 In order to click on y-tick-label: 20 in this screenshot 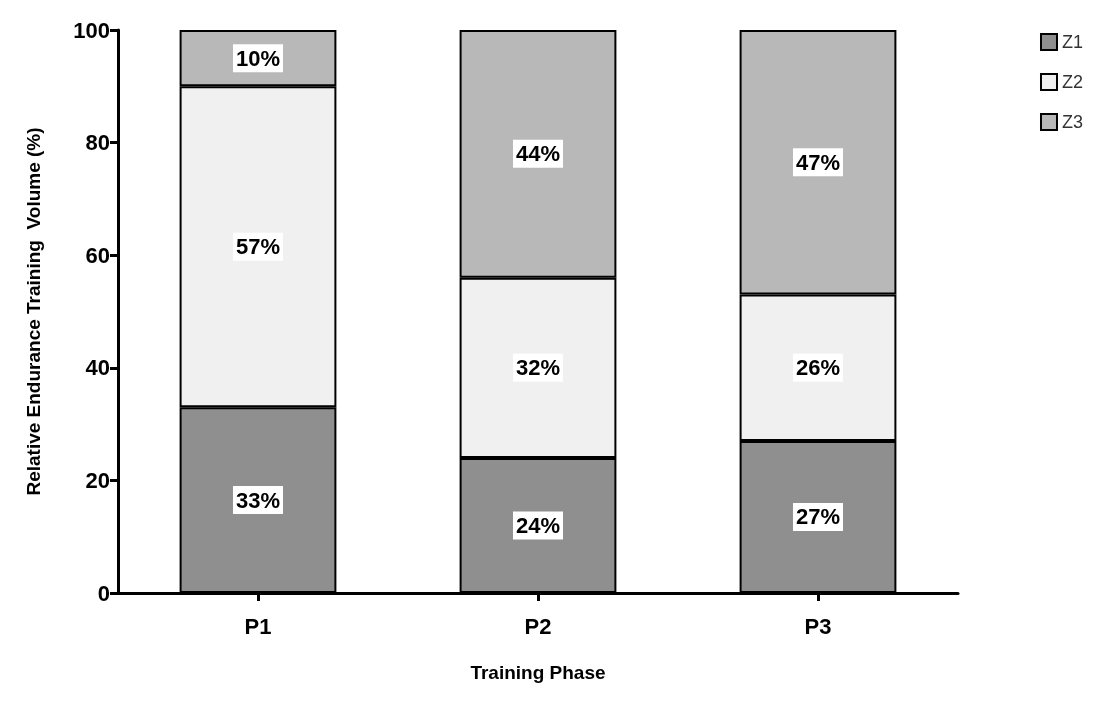, I will do `click(97, 480)`.